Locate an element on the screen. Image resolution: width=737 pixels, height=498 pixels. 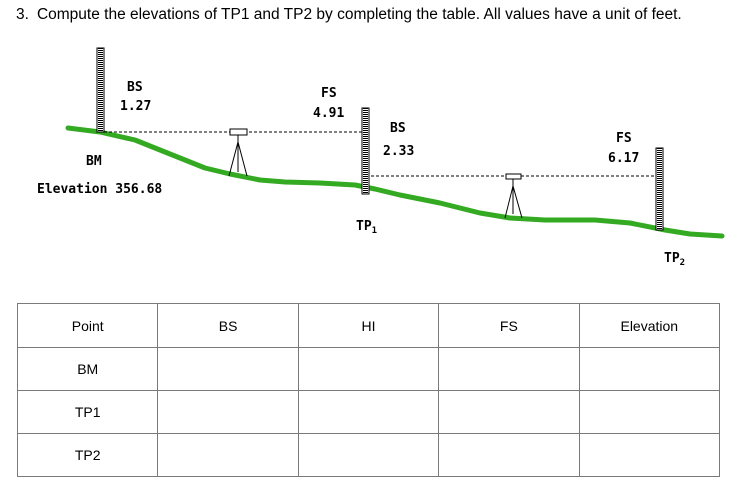
bm-label: BM is located at coordinates (94, 161).